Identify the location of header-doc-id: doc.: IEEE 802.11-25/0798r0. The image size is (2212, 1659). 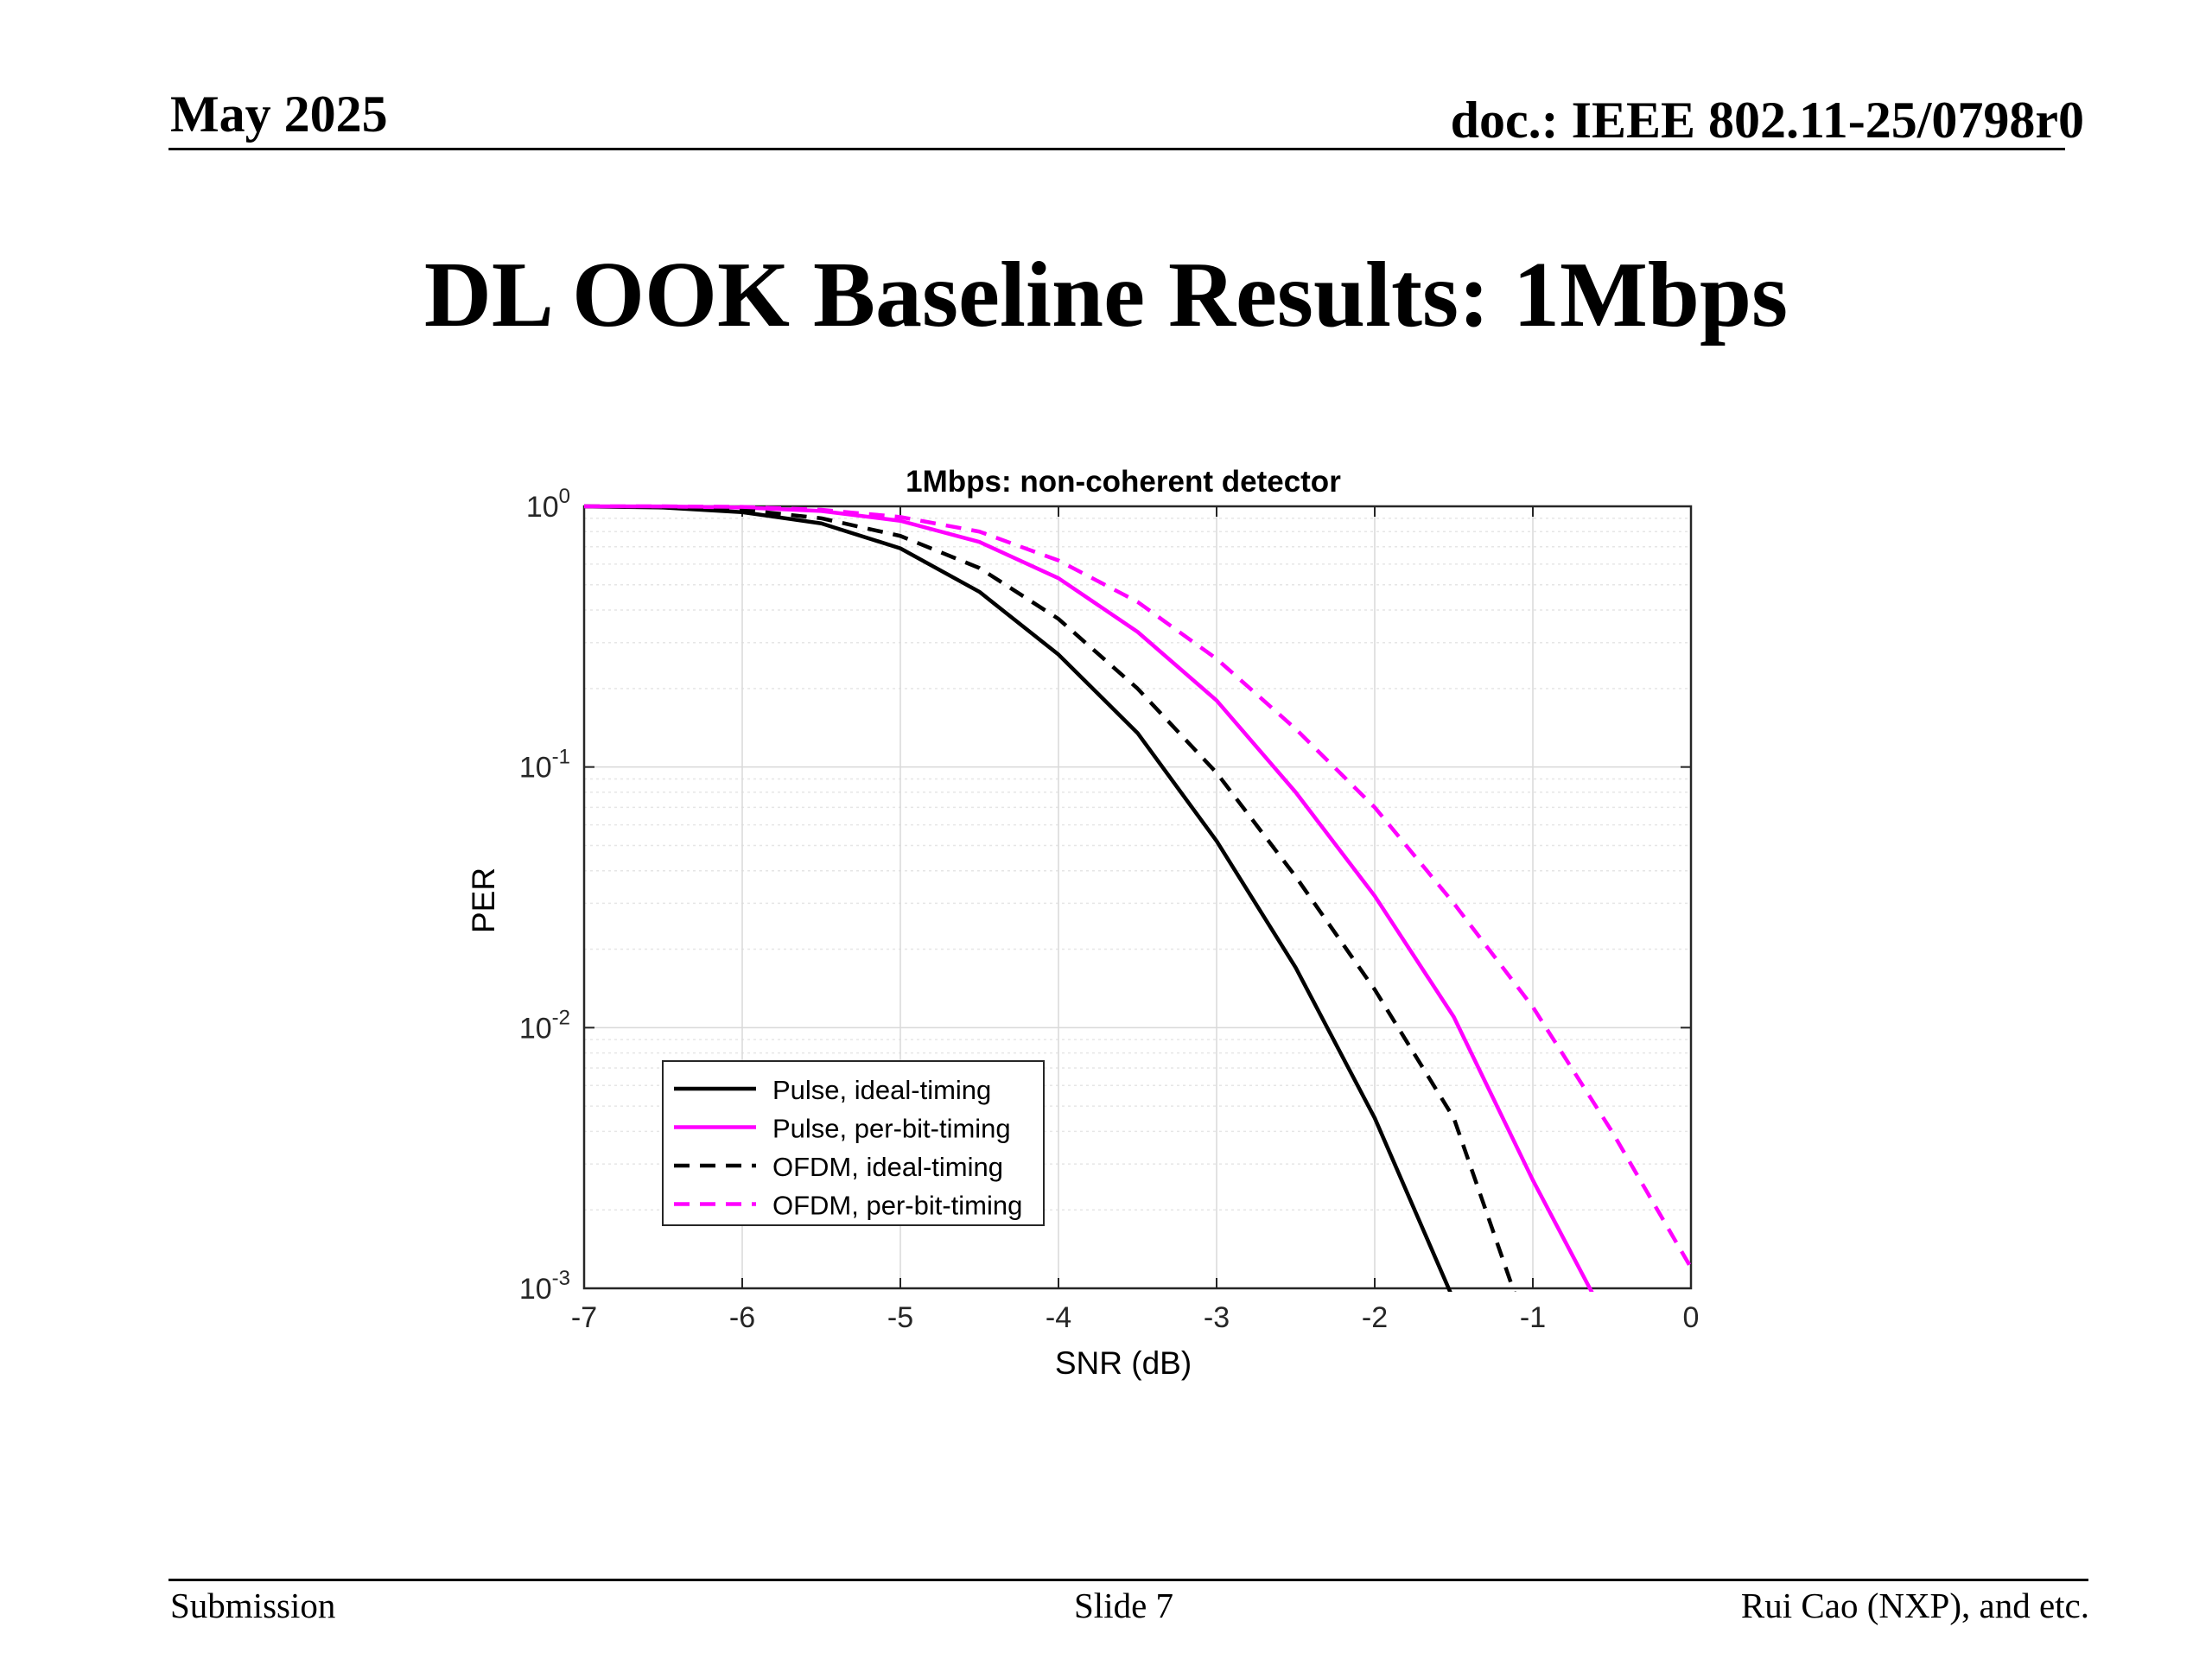
(1767, 120).